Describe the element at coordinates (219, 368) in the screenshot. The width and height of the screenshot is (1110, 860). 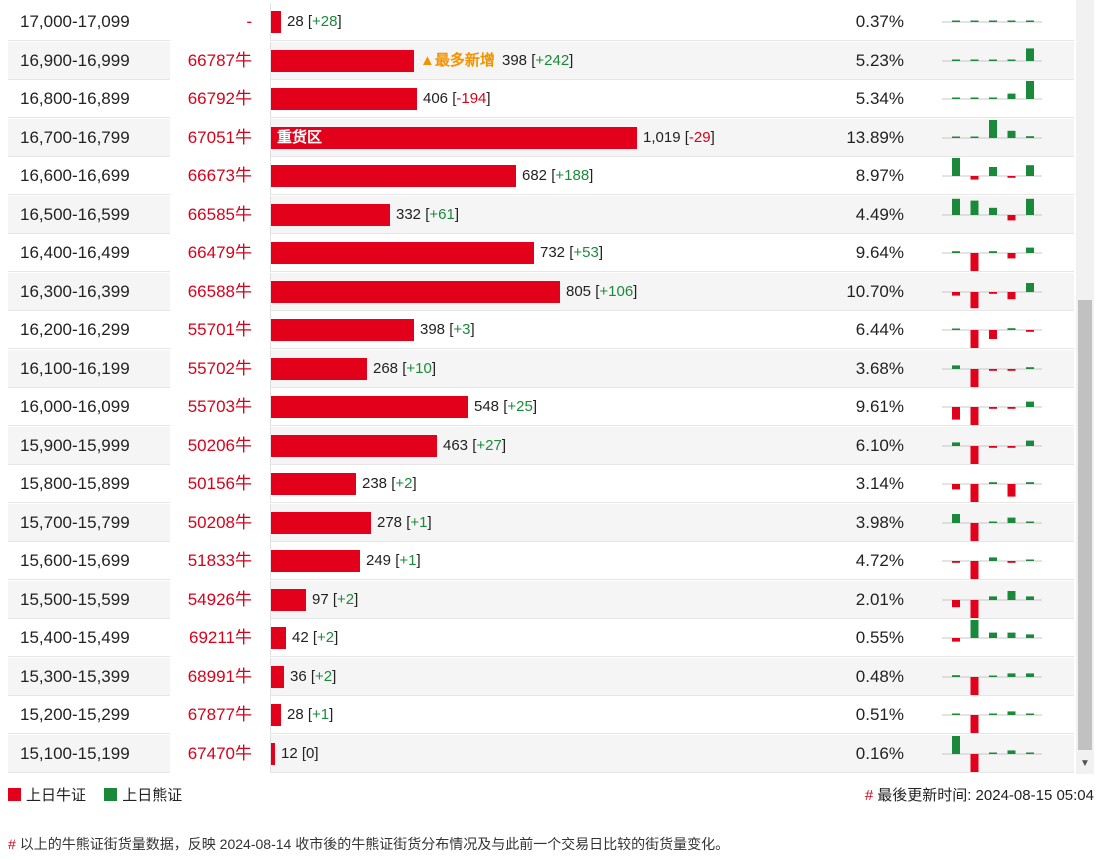
I see `cbbc-code-link: 55702牛` at that location.